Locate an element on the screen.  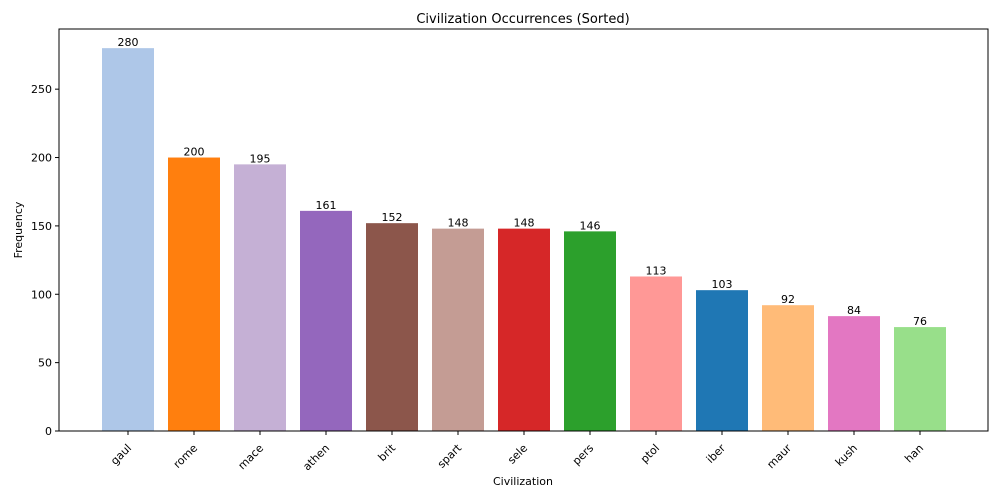
y-tick-label-100: 100 is located at coordinates (41, 294).